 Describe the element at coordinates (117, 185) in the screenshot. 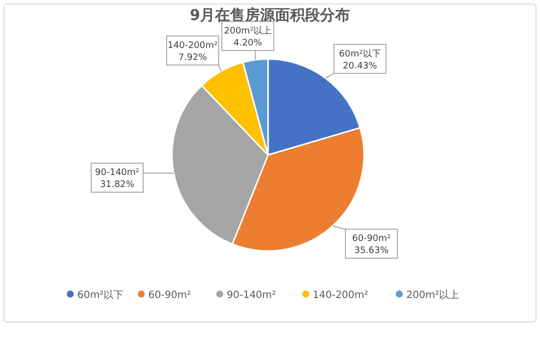

I see `data-label: 31.82%` at that location.